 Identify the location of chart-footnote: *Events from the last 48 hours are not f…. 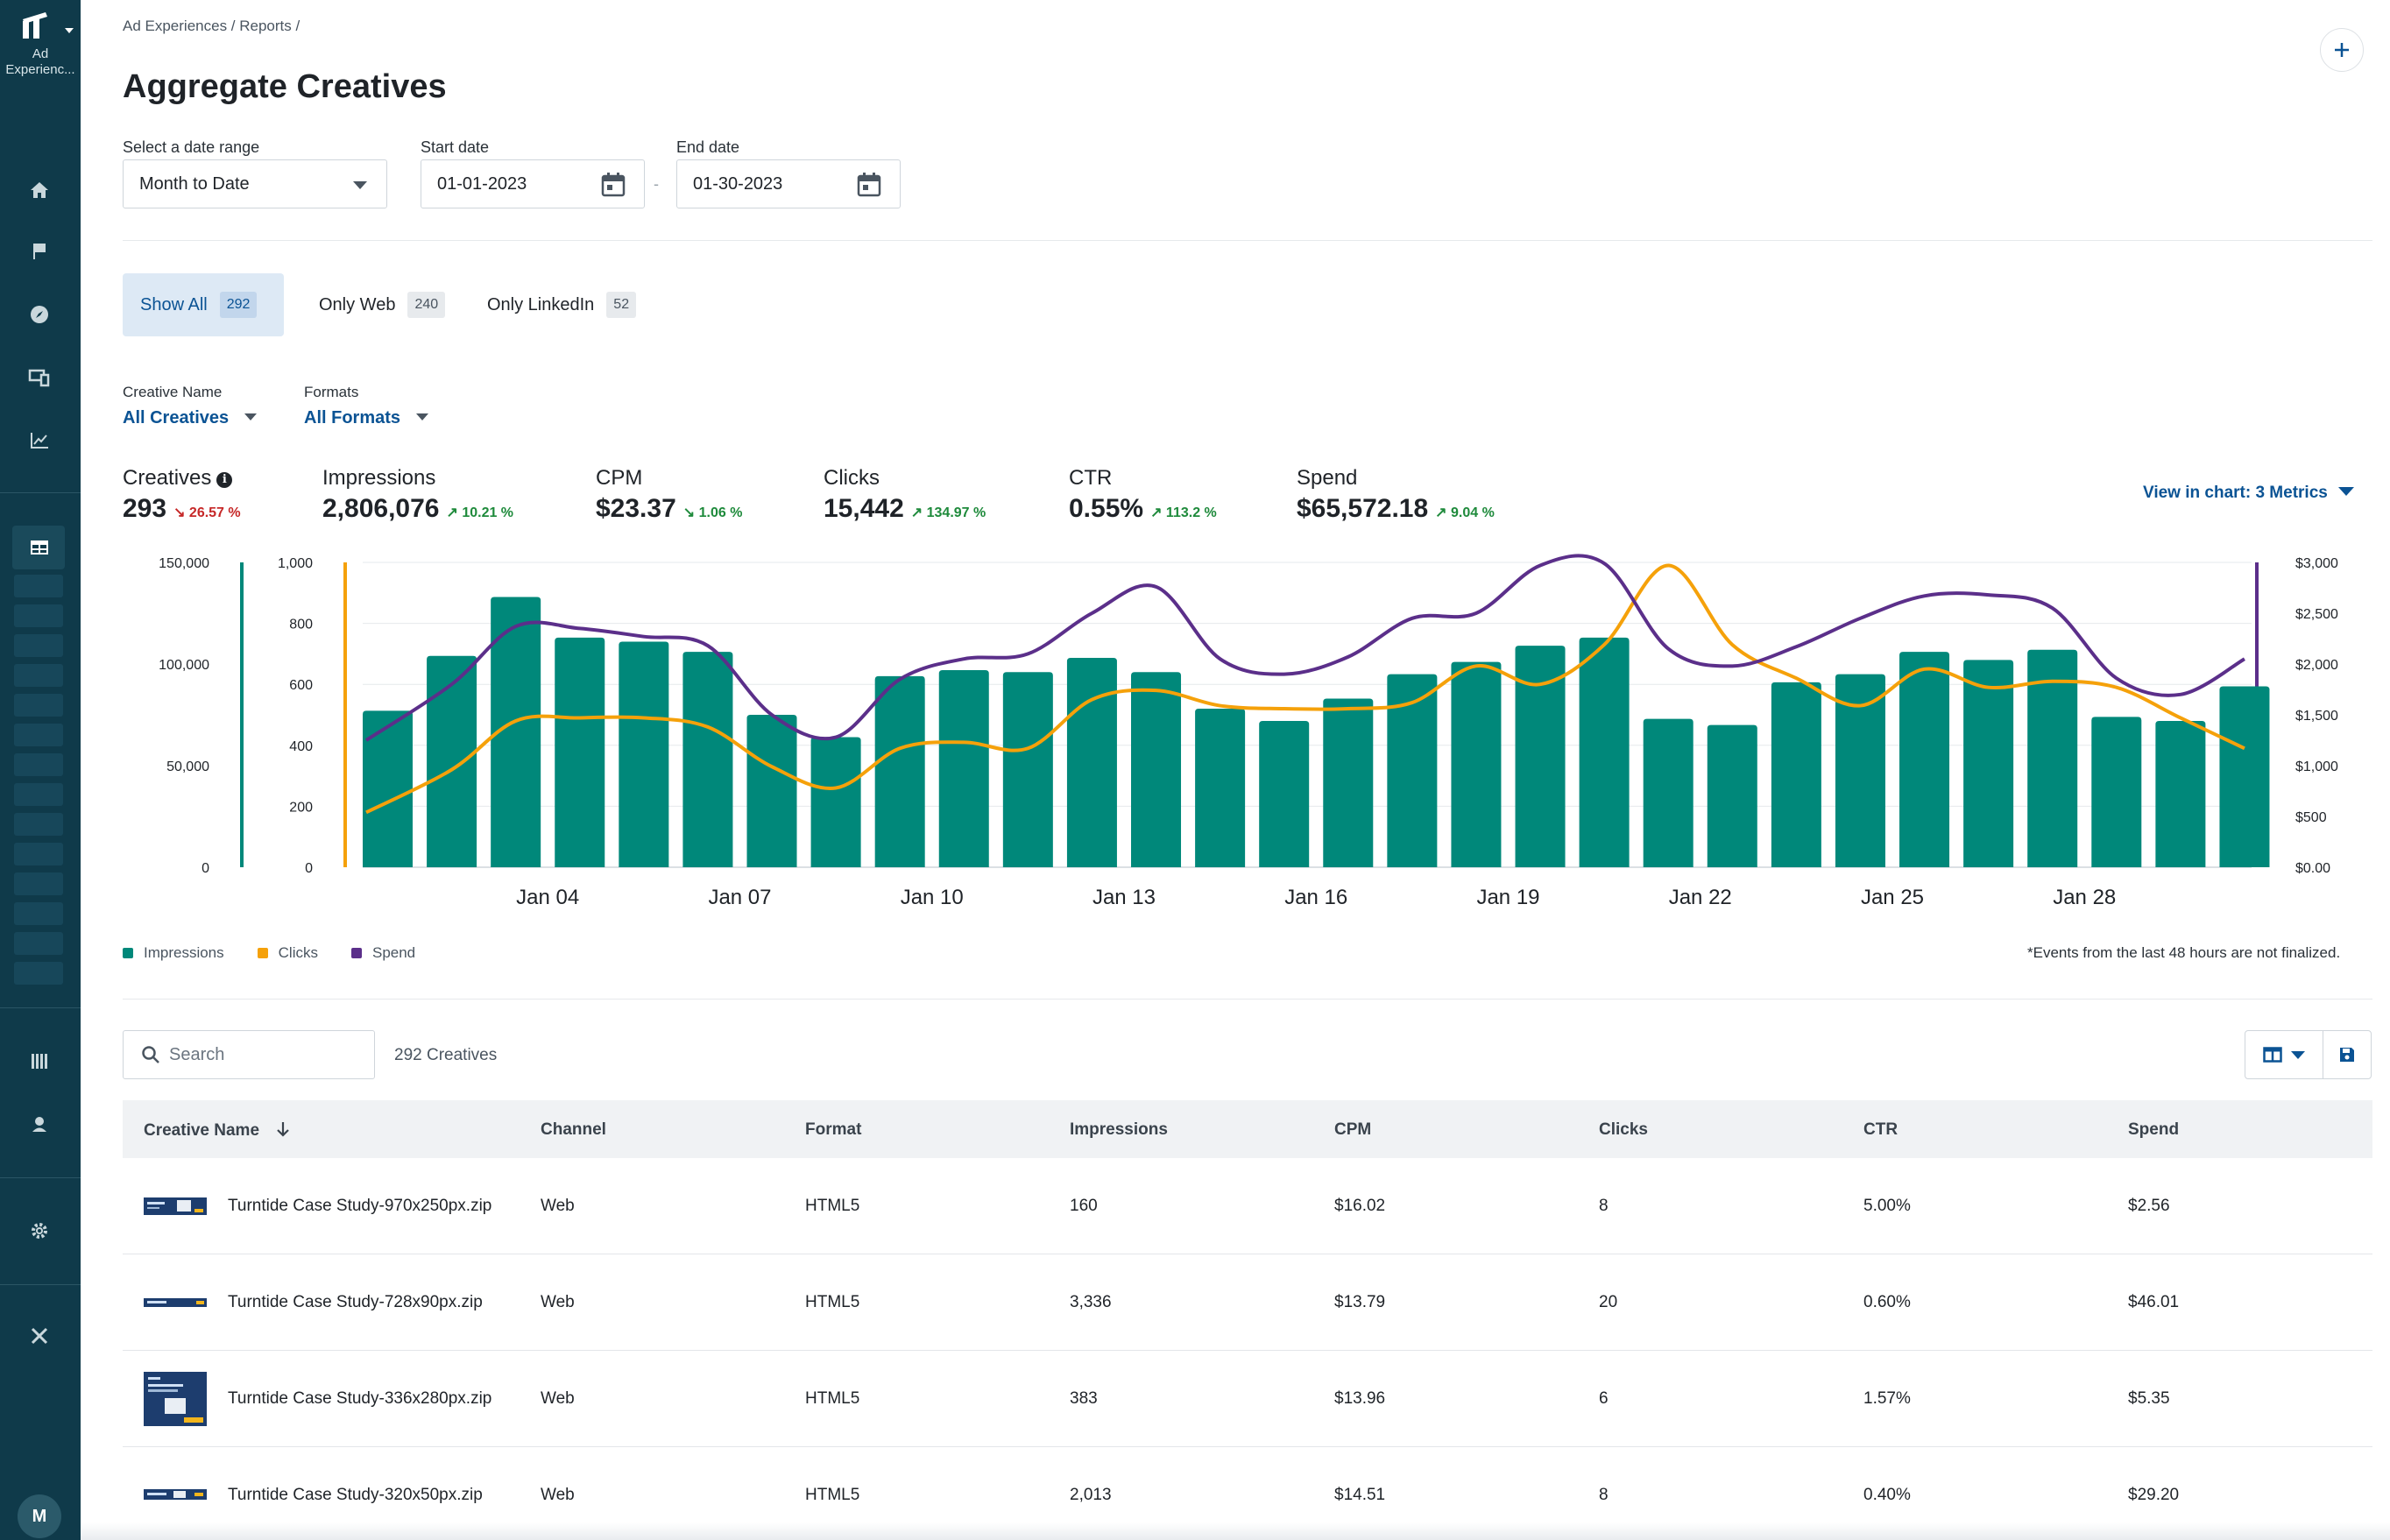
(2184, 952).